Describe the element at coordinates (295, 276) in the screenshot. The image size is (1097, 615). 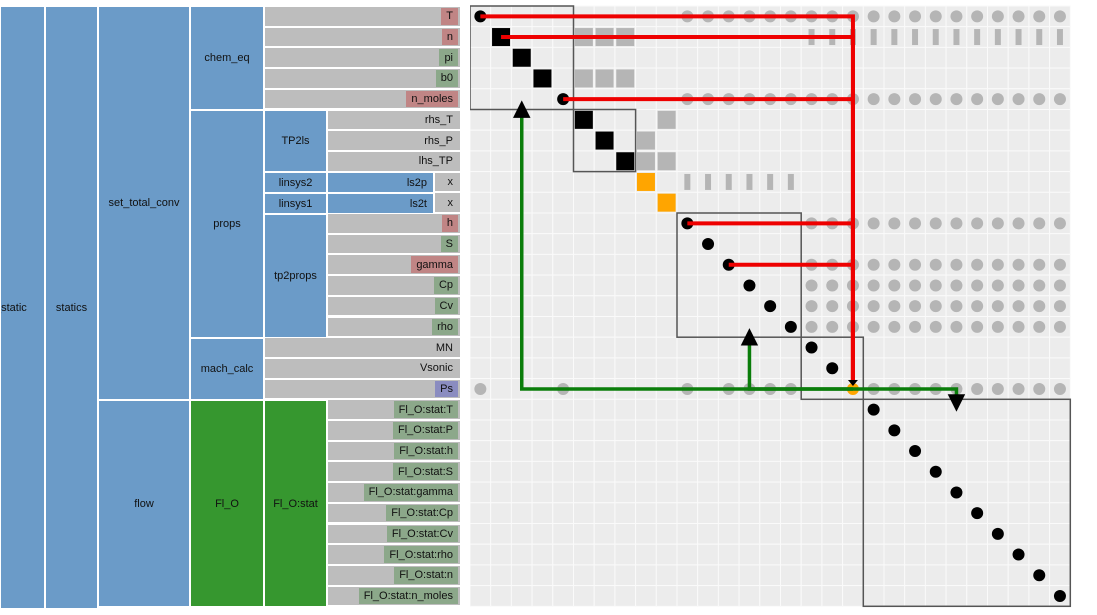
I see `tree-tp2props: tp2props` at that location.